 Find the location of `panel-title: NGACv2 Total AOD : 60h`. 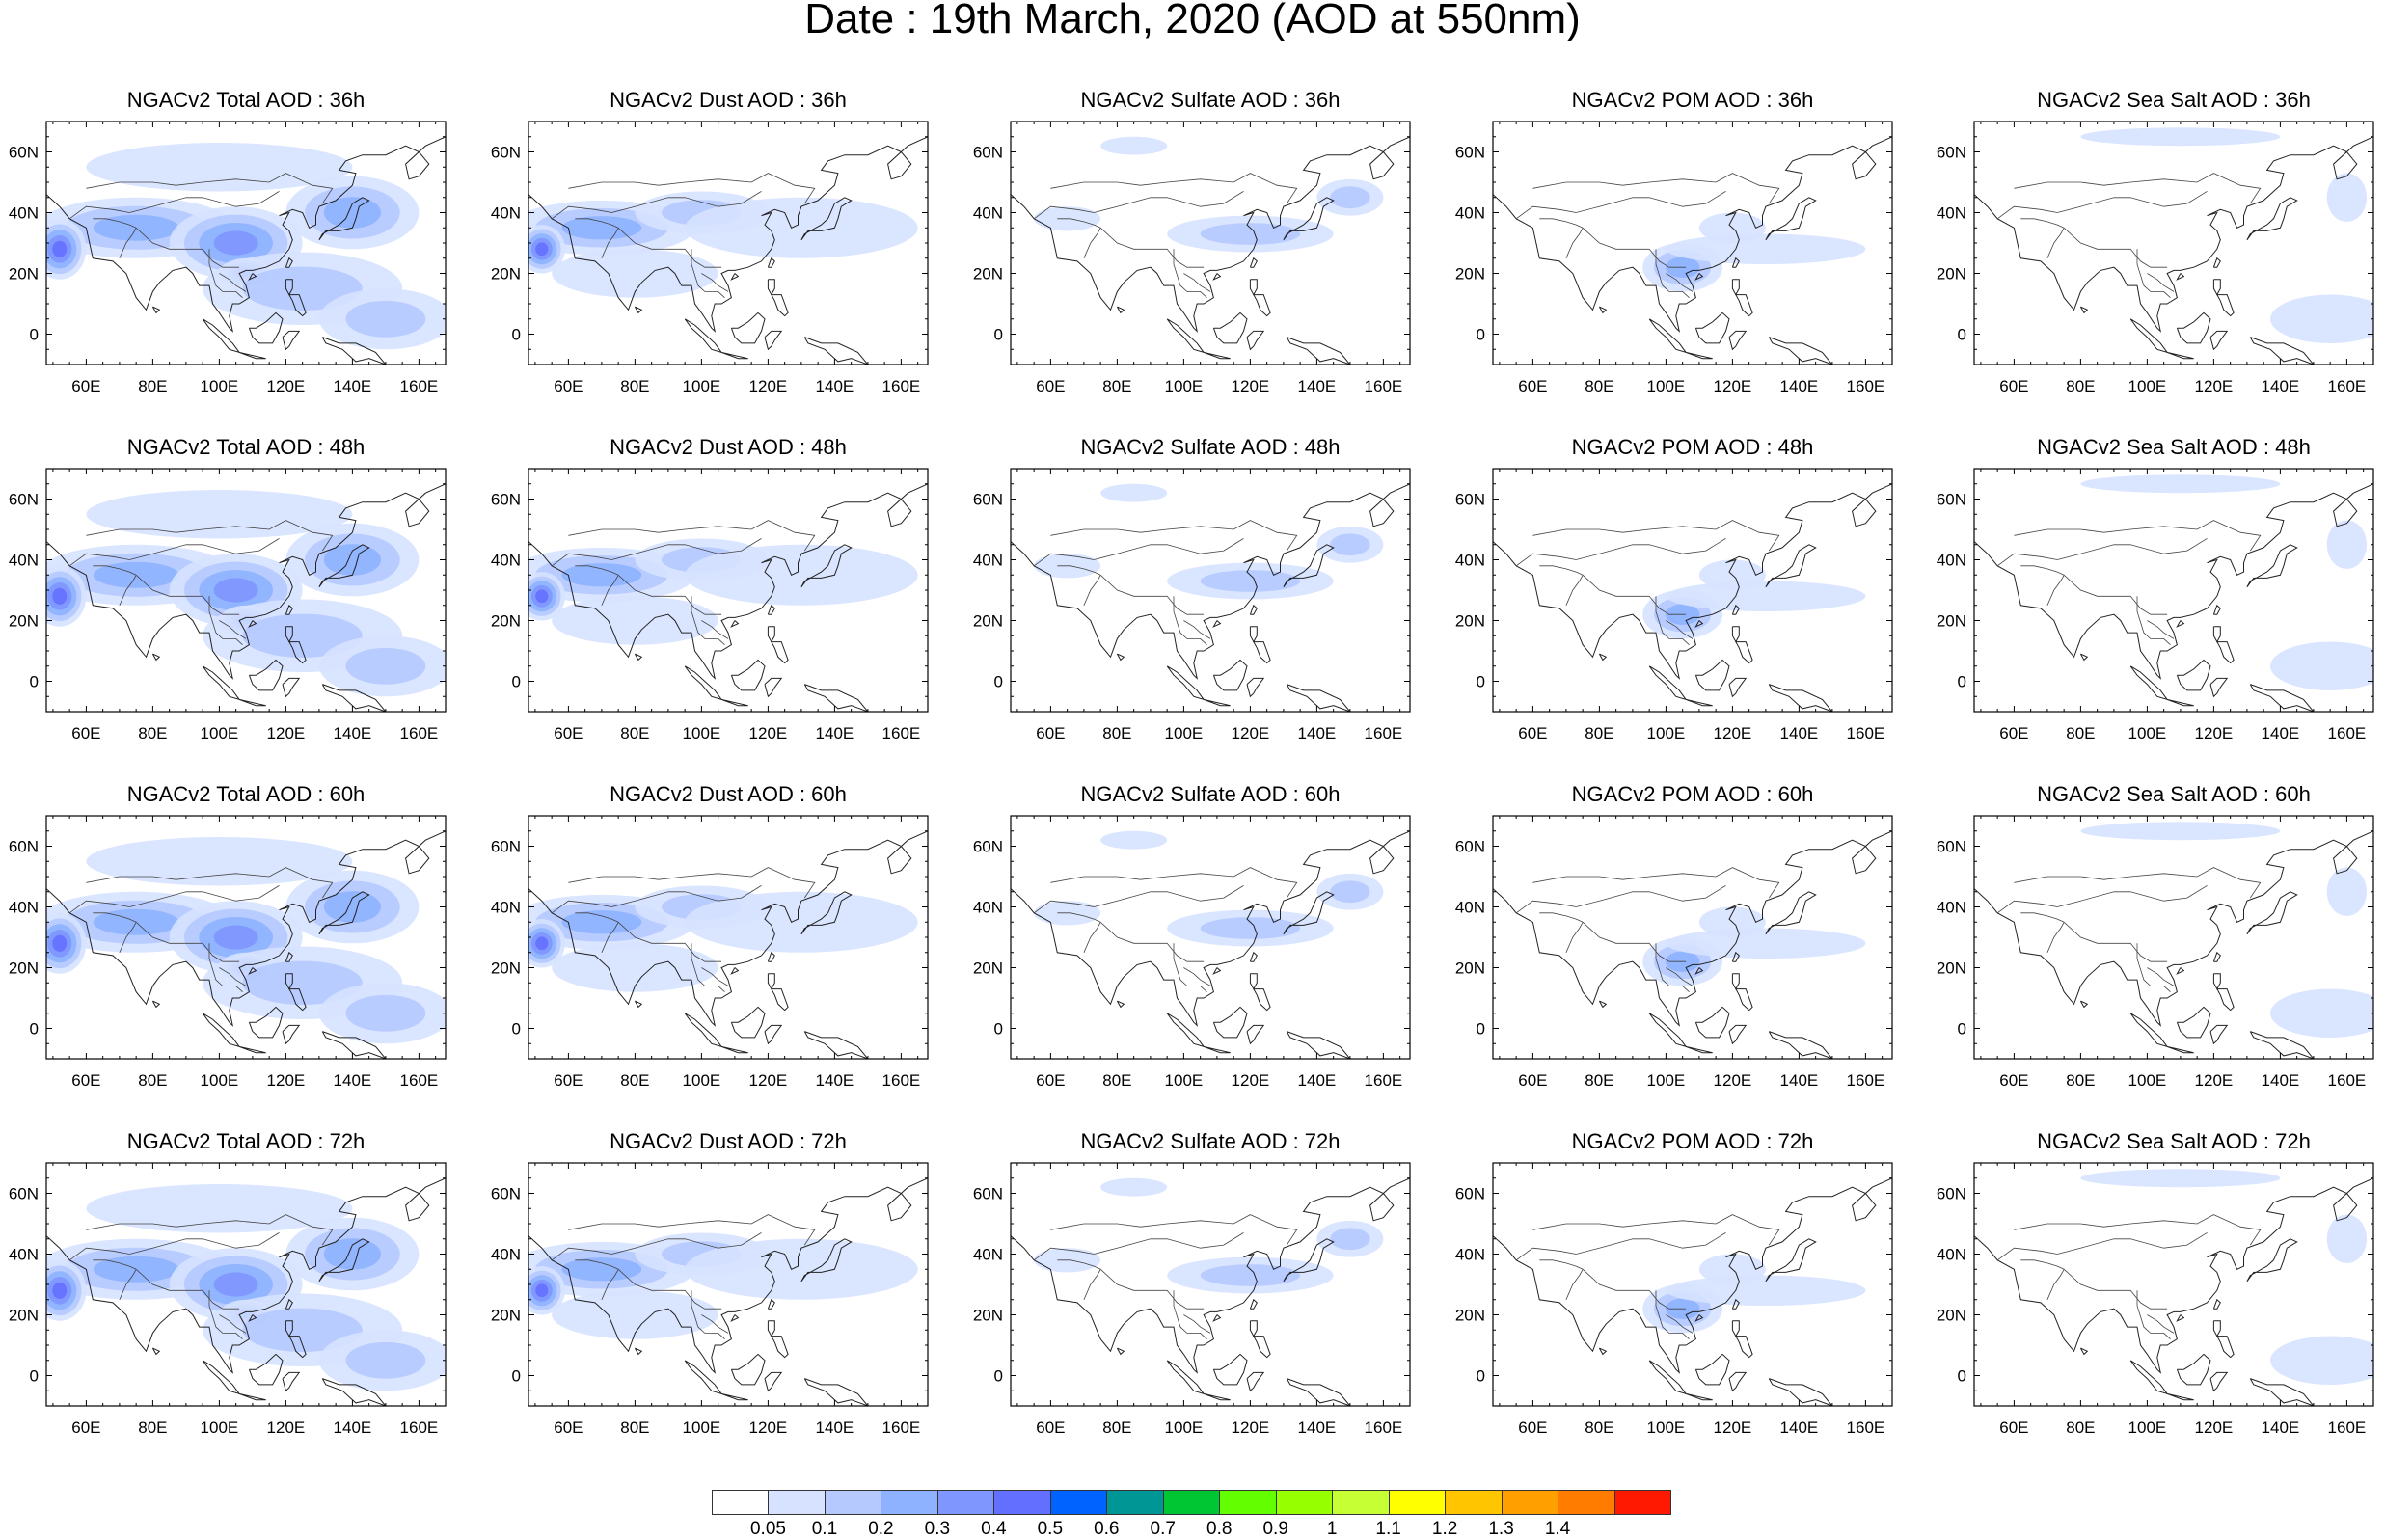

panel-title: NGACv2 Total AOD : 60h is located at coordinates (246, 794).